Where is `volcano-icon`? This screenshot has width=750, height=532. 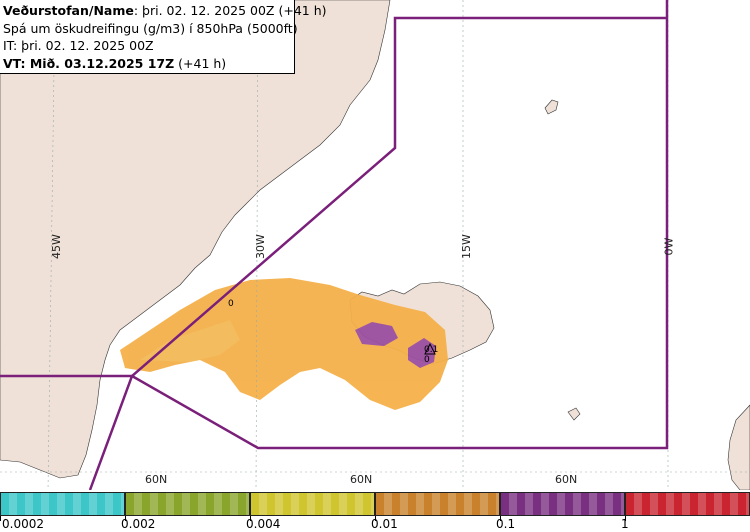 volcano-icon is located at coordinates (430, 348).